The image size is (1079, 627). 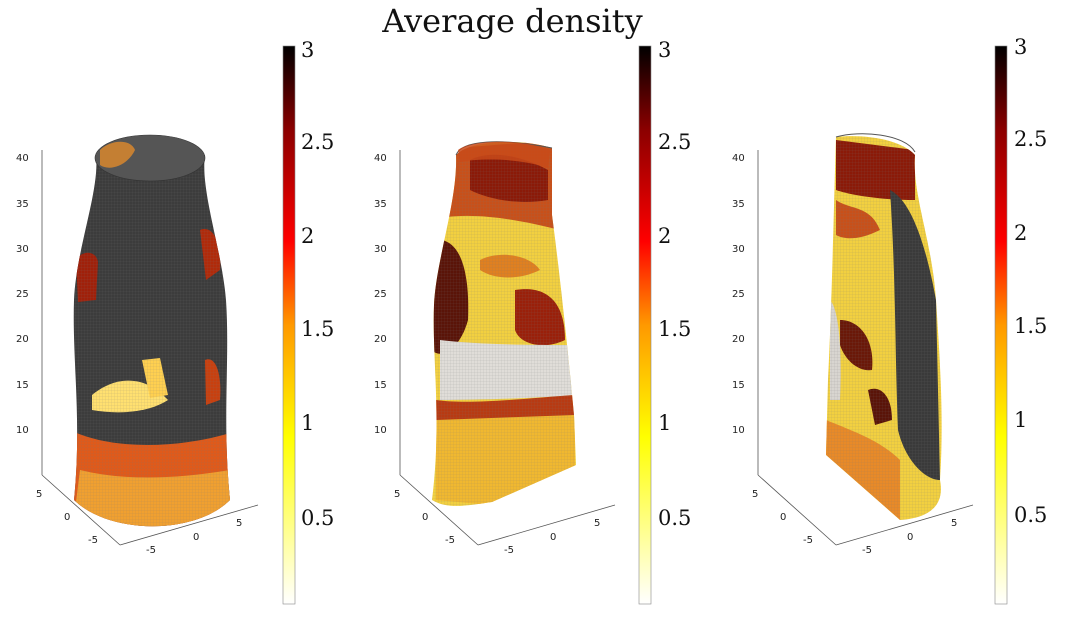 I want to click on chart-title: Average density, so click(x=512, y=21).